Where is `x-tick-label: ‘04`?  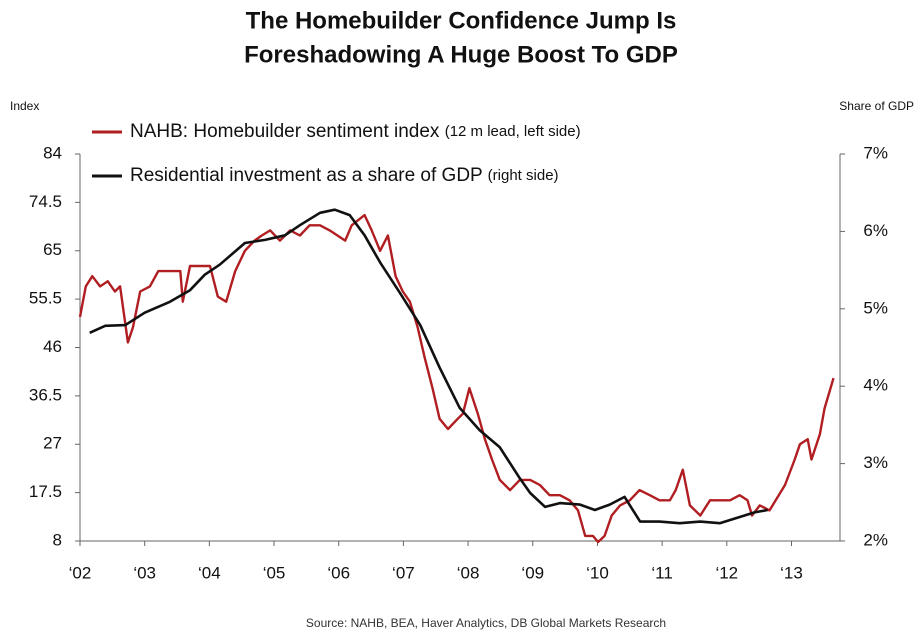
x-tick-label: ‘04 is located at coordinates (209, 572).